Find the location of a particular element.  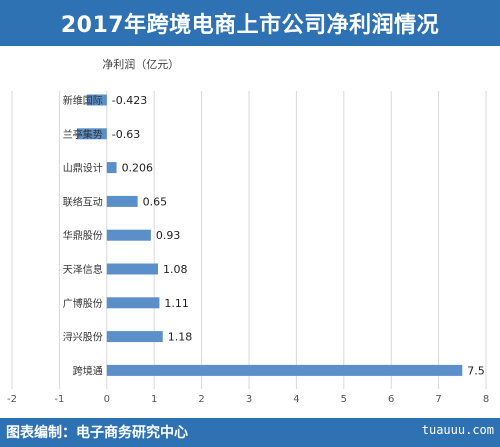

category-label: 兰亭集势 is located at coordinates (83, 134).